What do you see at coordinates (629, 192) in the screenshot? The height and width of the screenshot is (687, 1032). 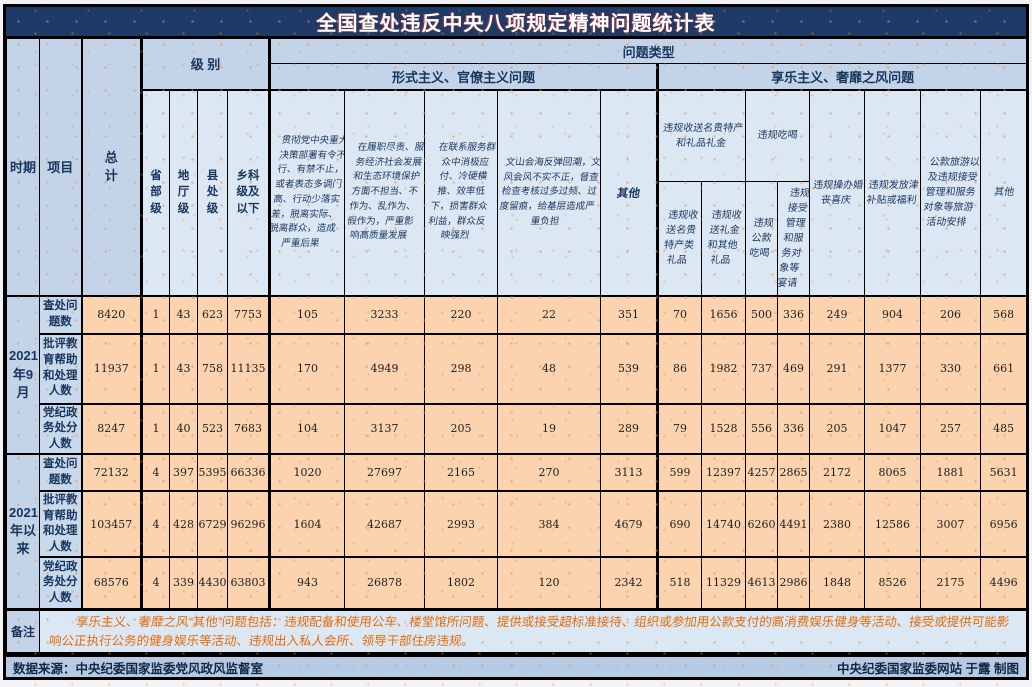 I see `col-header-formalism-other: 其他` at bounding box center [629, 192].